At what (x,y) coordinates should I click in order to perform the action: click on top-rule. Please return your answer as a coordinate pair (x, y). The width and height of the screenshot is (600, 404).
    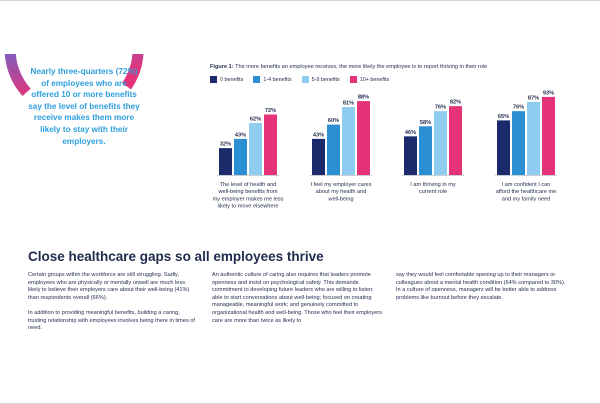
    Looking at the image, I should click on (300, 0).